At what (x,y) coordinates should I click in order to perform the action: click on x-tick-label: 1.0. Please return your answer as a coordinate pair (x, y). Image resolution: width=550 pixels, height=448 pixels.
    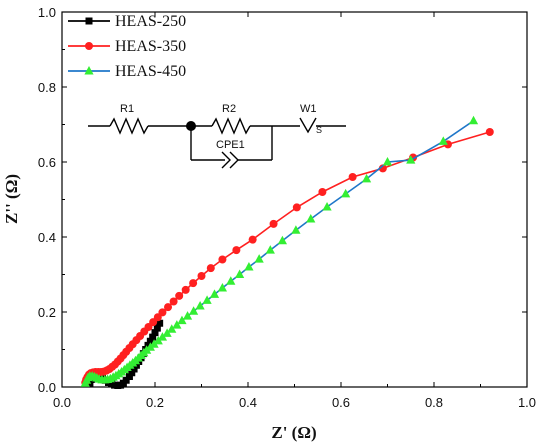
    Looking at the image, I should click on (527, 402).